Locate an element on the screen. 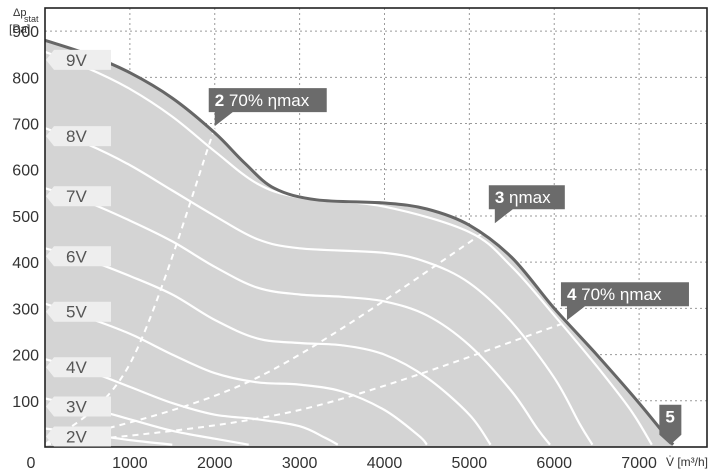 This screenshot has width=715, height=473. x-tick-label: 4000 is located at coordinates (385, 463).